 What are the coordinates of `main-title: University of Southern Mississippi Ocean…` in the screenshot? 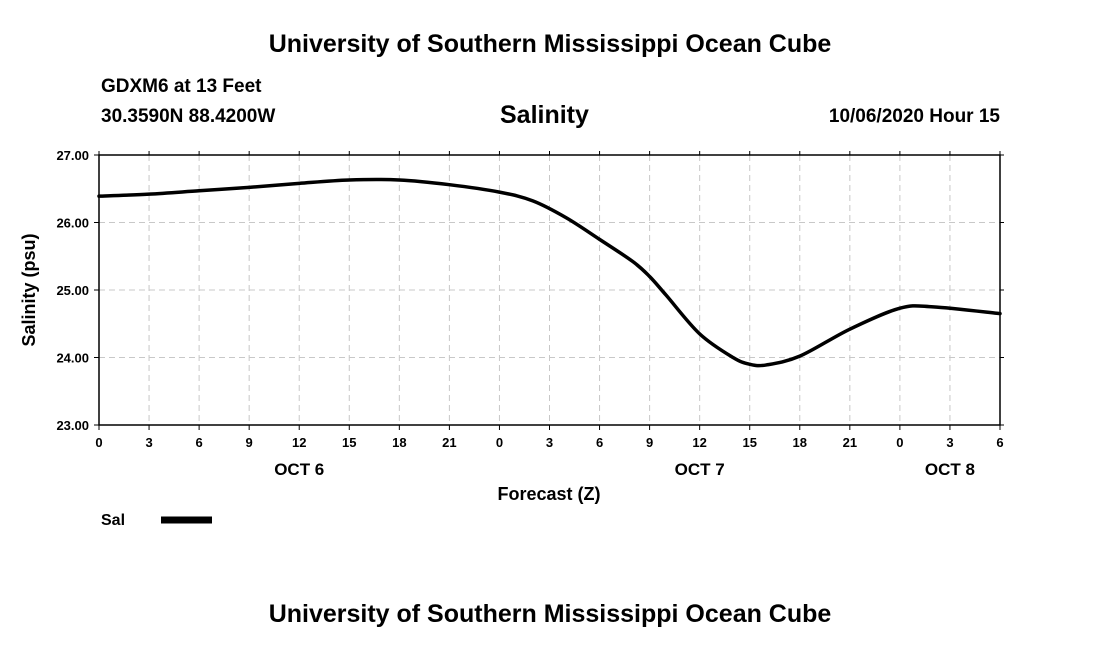 It's located at (550, 44).